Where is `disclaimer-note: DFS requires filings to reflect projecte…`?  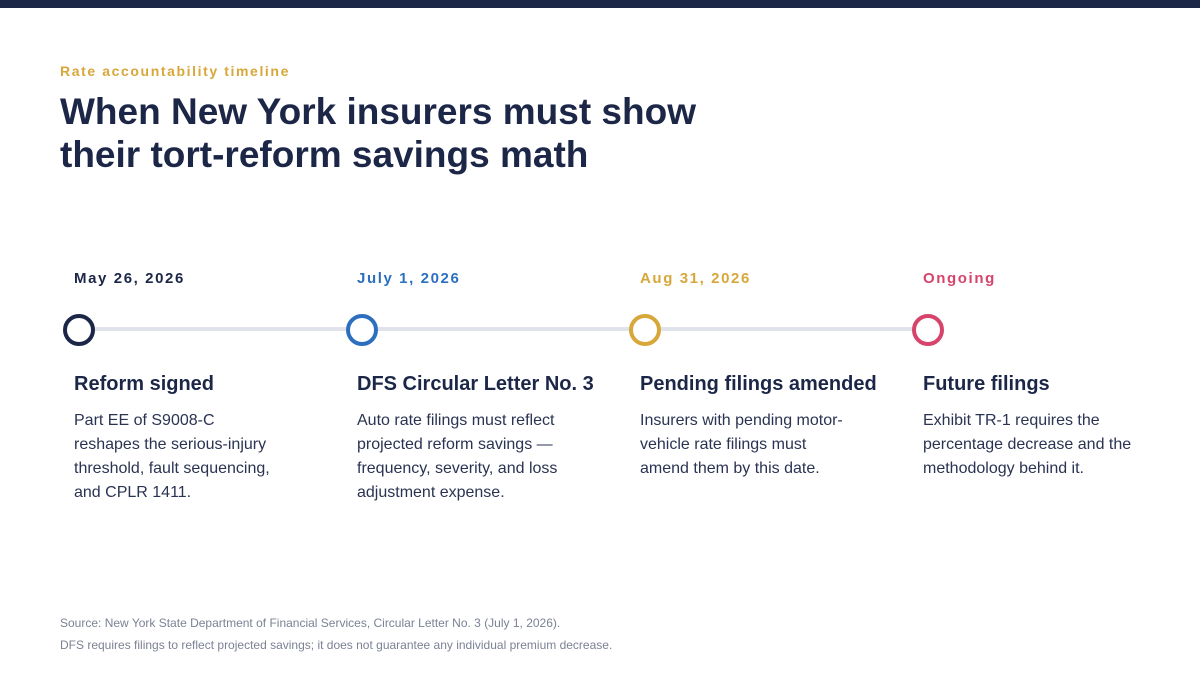
disclaimer-note: DFS requires filings to reflect projecte… is located at coordinates (336, 645).